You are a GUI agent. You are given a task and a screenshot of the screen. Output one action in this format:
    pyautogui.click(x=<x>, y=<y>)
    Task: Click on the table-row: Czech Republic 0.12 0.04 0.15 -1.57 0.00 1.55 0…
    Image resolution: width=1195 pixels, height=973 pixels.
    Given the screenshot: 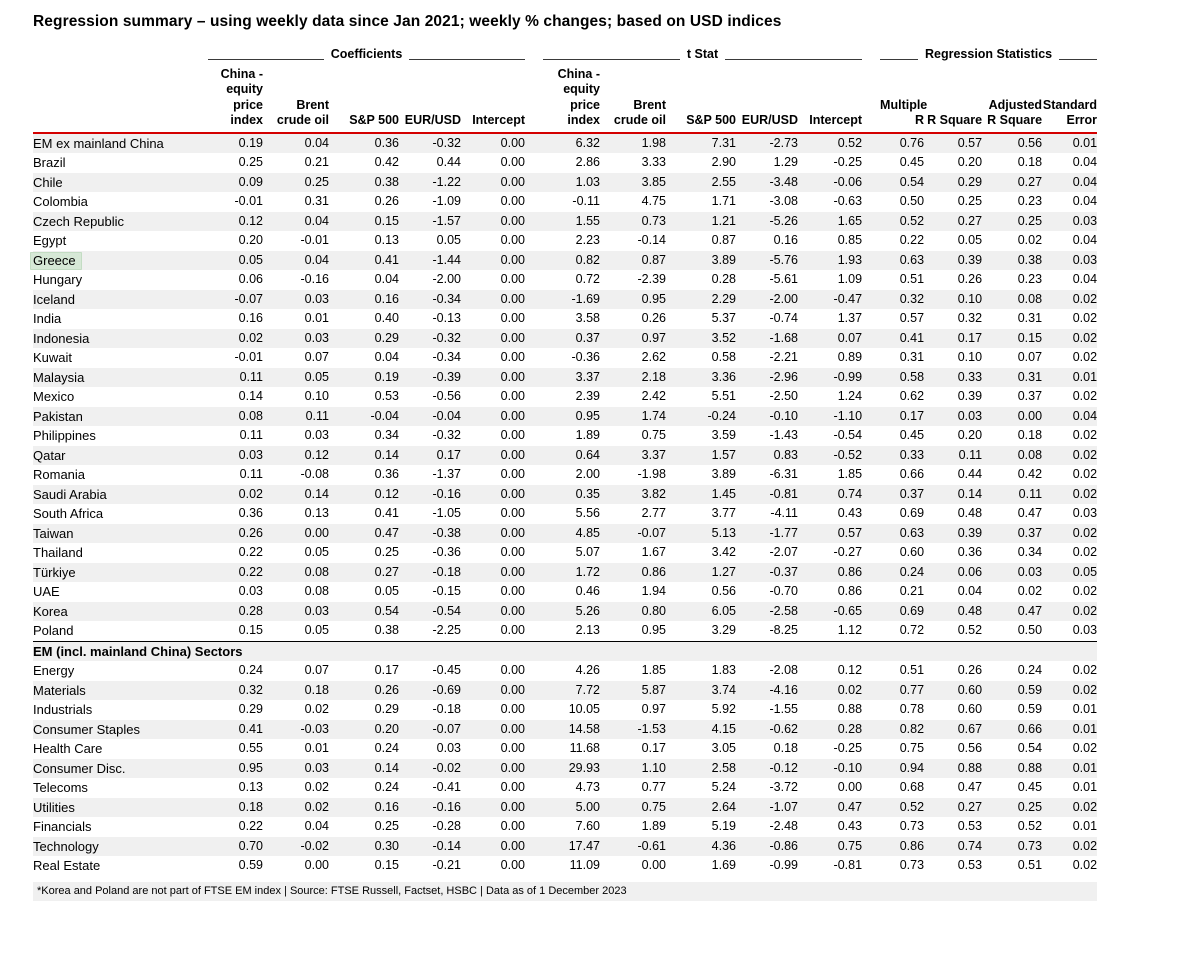 What is the action you would take?
    pyautogui.click(x=565, y=221)
    